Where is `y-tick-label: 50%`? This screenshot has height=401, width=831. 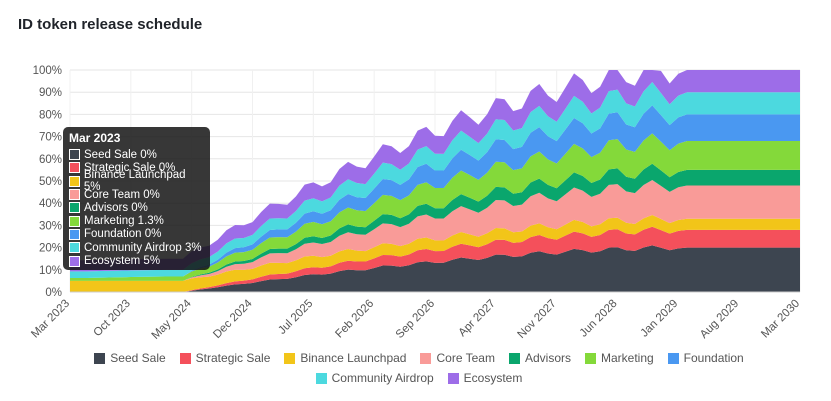 y-tick-label: 50% is located at coordinates (50, 182).